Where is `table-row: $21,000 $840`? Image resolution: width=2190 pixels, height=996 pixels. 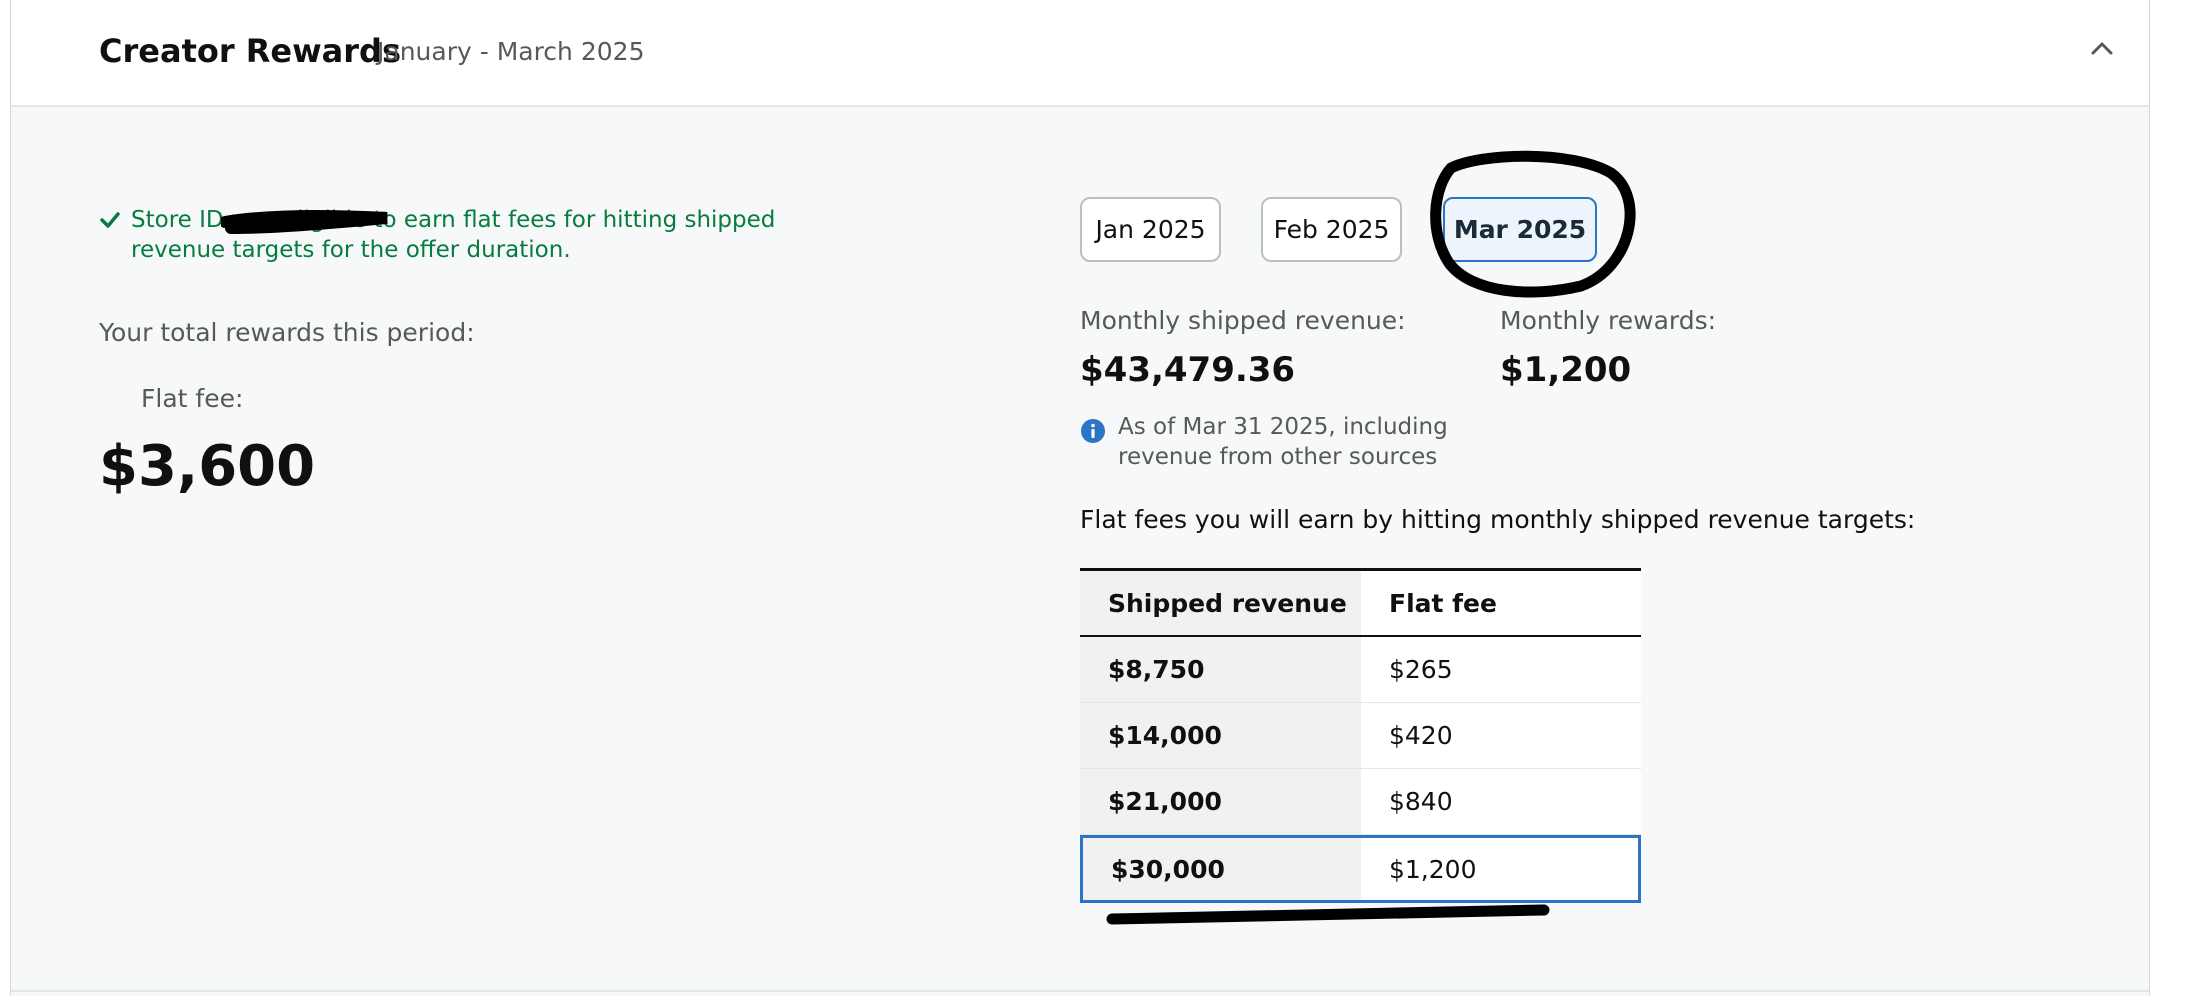 table-row: $21,000 $840 is located at coordinates (1360, 802).